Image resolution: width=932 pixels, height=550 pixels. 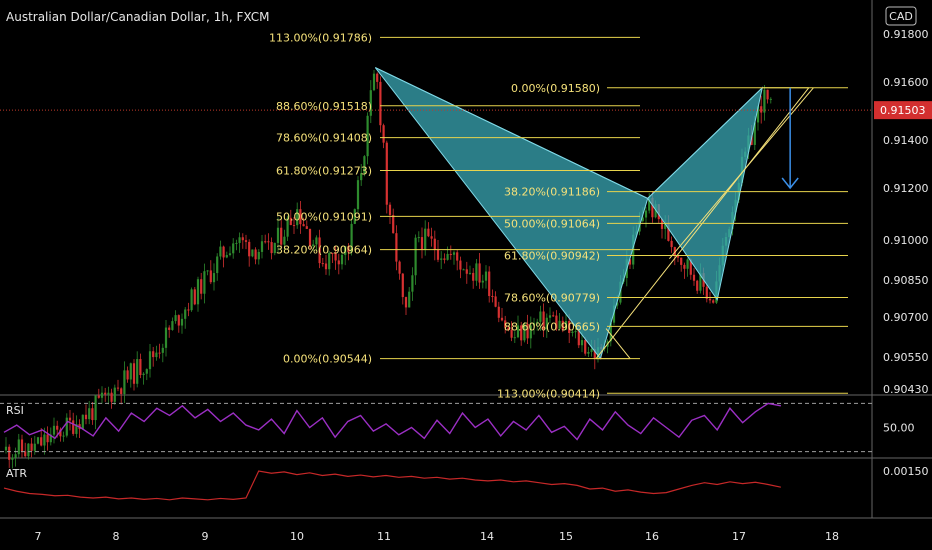 I want to click on y-tick-label: 0.91000, so click(x=906, y=240).